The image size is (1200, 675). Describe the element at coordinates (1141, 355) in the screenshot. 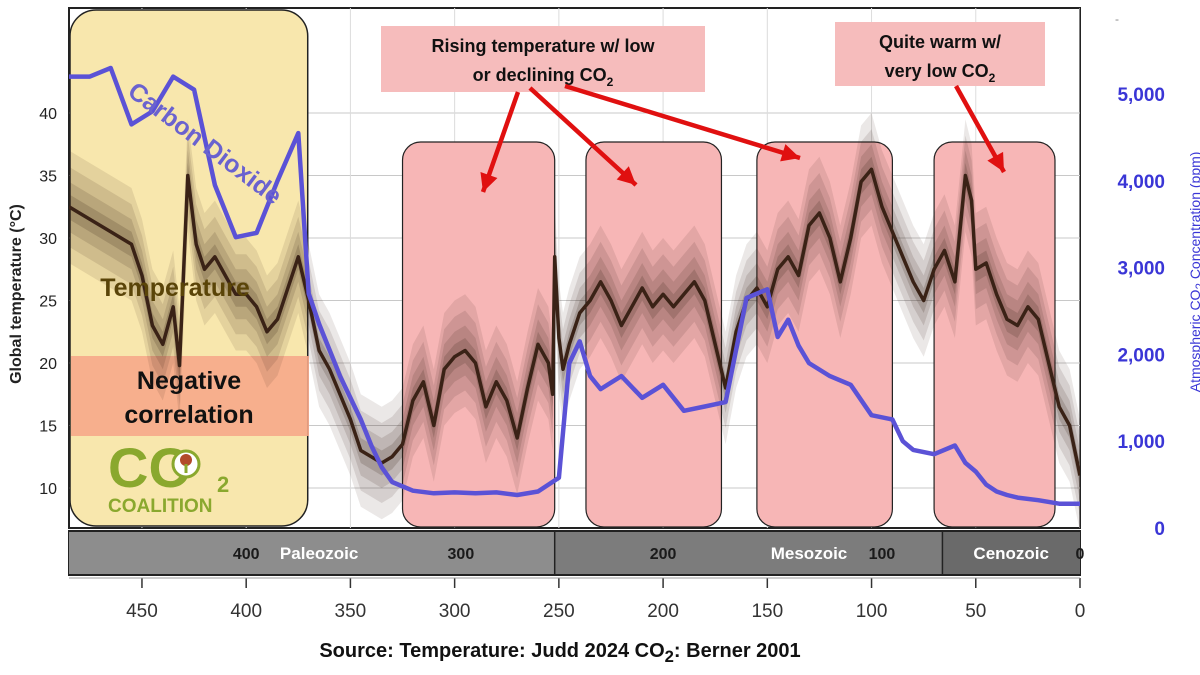

I see `y-right-tick-label: 2,000` at that location.